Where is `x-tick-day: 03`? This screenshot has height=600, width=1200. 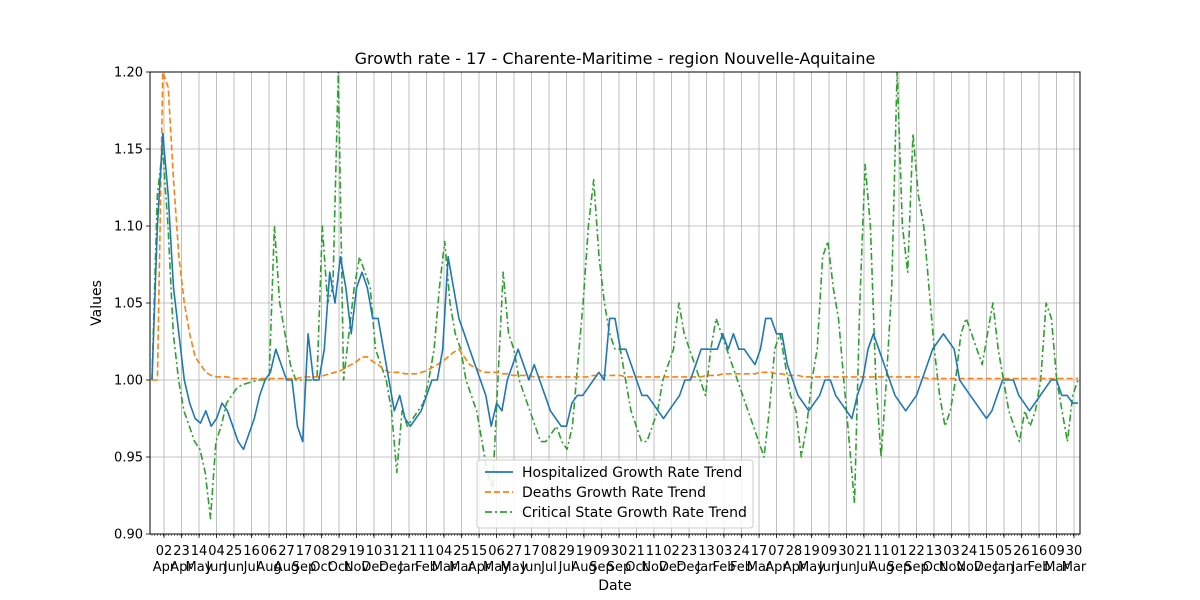
x-tick-day: 03 is located at coordinates (724, 551).